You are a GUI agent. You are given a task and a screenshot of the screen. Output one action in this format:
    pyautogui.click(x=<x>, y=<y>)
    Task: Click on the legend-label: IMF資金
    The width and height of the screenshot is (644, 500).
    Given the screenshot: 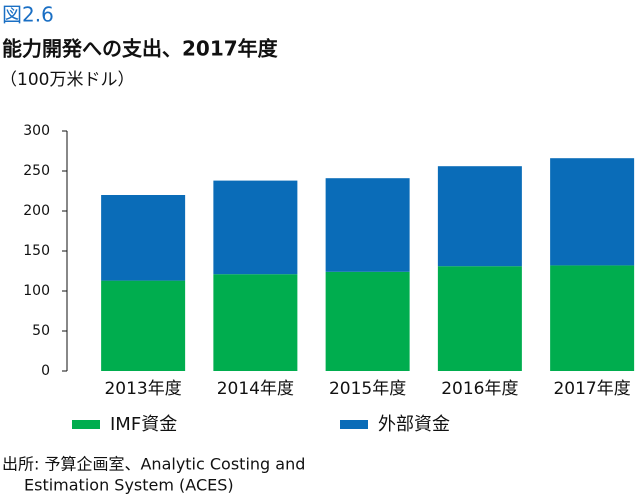 What is the action you would take?
    pyautogui.click(x=143, y=424)
    